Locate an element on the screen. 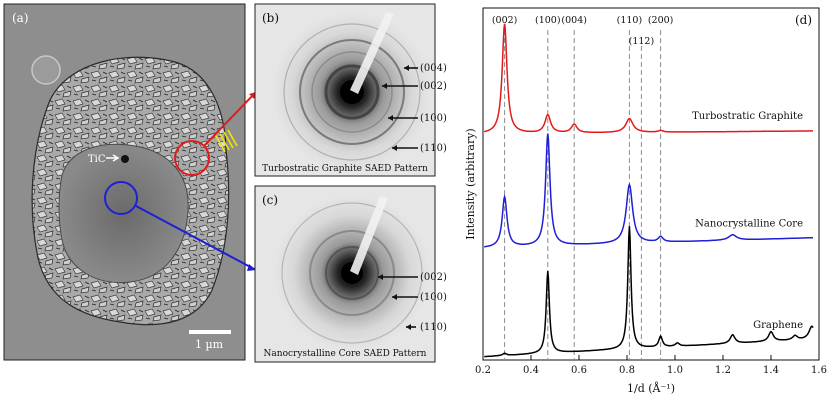  b-label-100: (100) is located at coordinates (433, 118).